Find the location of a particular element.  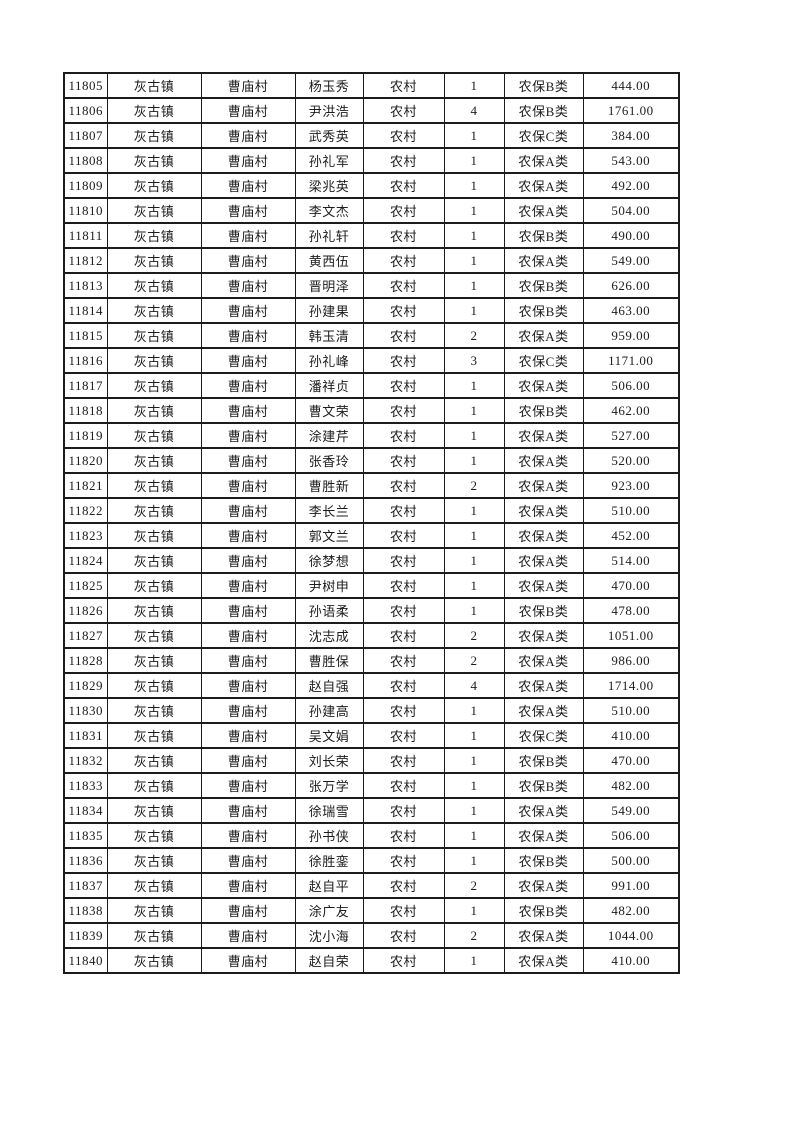

cell-amount: 543.00 is located at coordinates (631, 160).